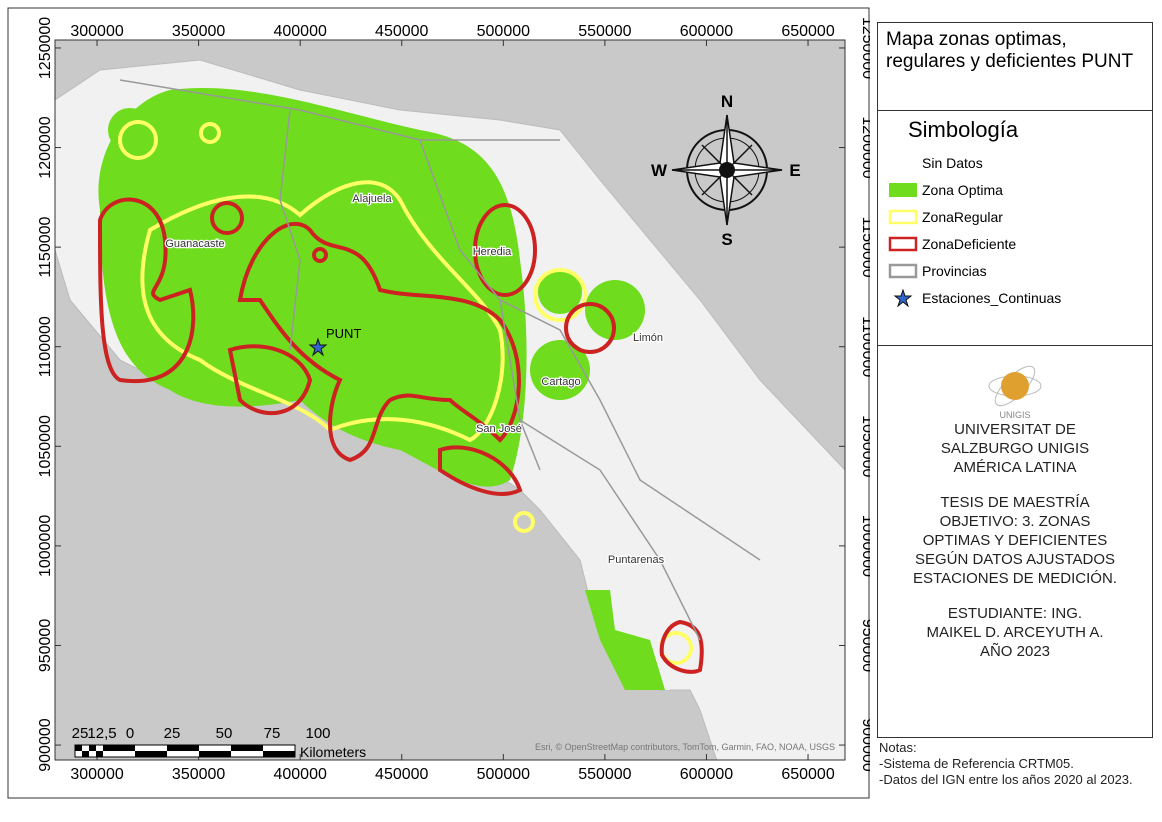  I want to click on compass-n: N, so click(727, 101).